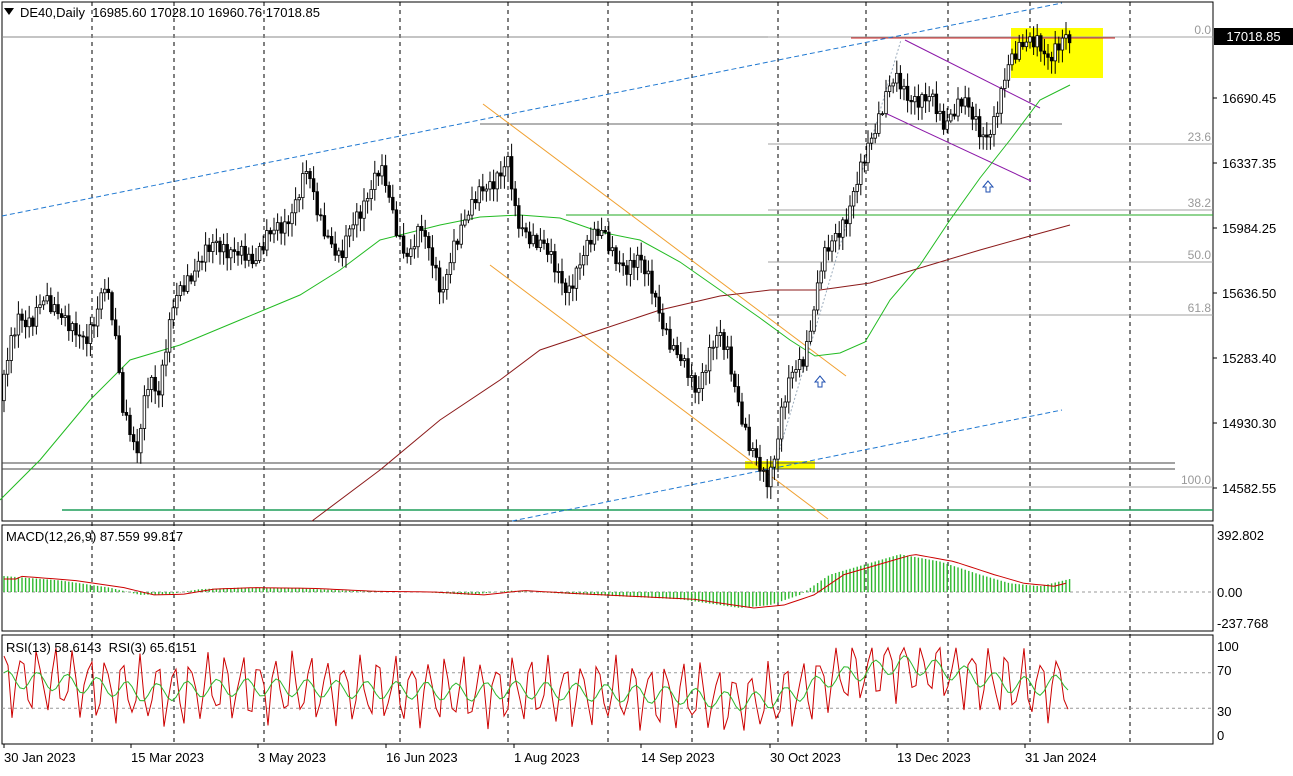 The height and width of the screenshot is (776, 1293). Describe the element at coordinates (101, 647) in the screenshot. I see `rsi-label: RSI(13) 58.6143 RSI(3) 65.6151` at that location.